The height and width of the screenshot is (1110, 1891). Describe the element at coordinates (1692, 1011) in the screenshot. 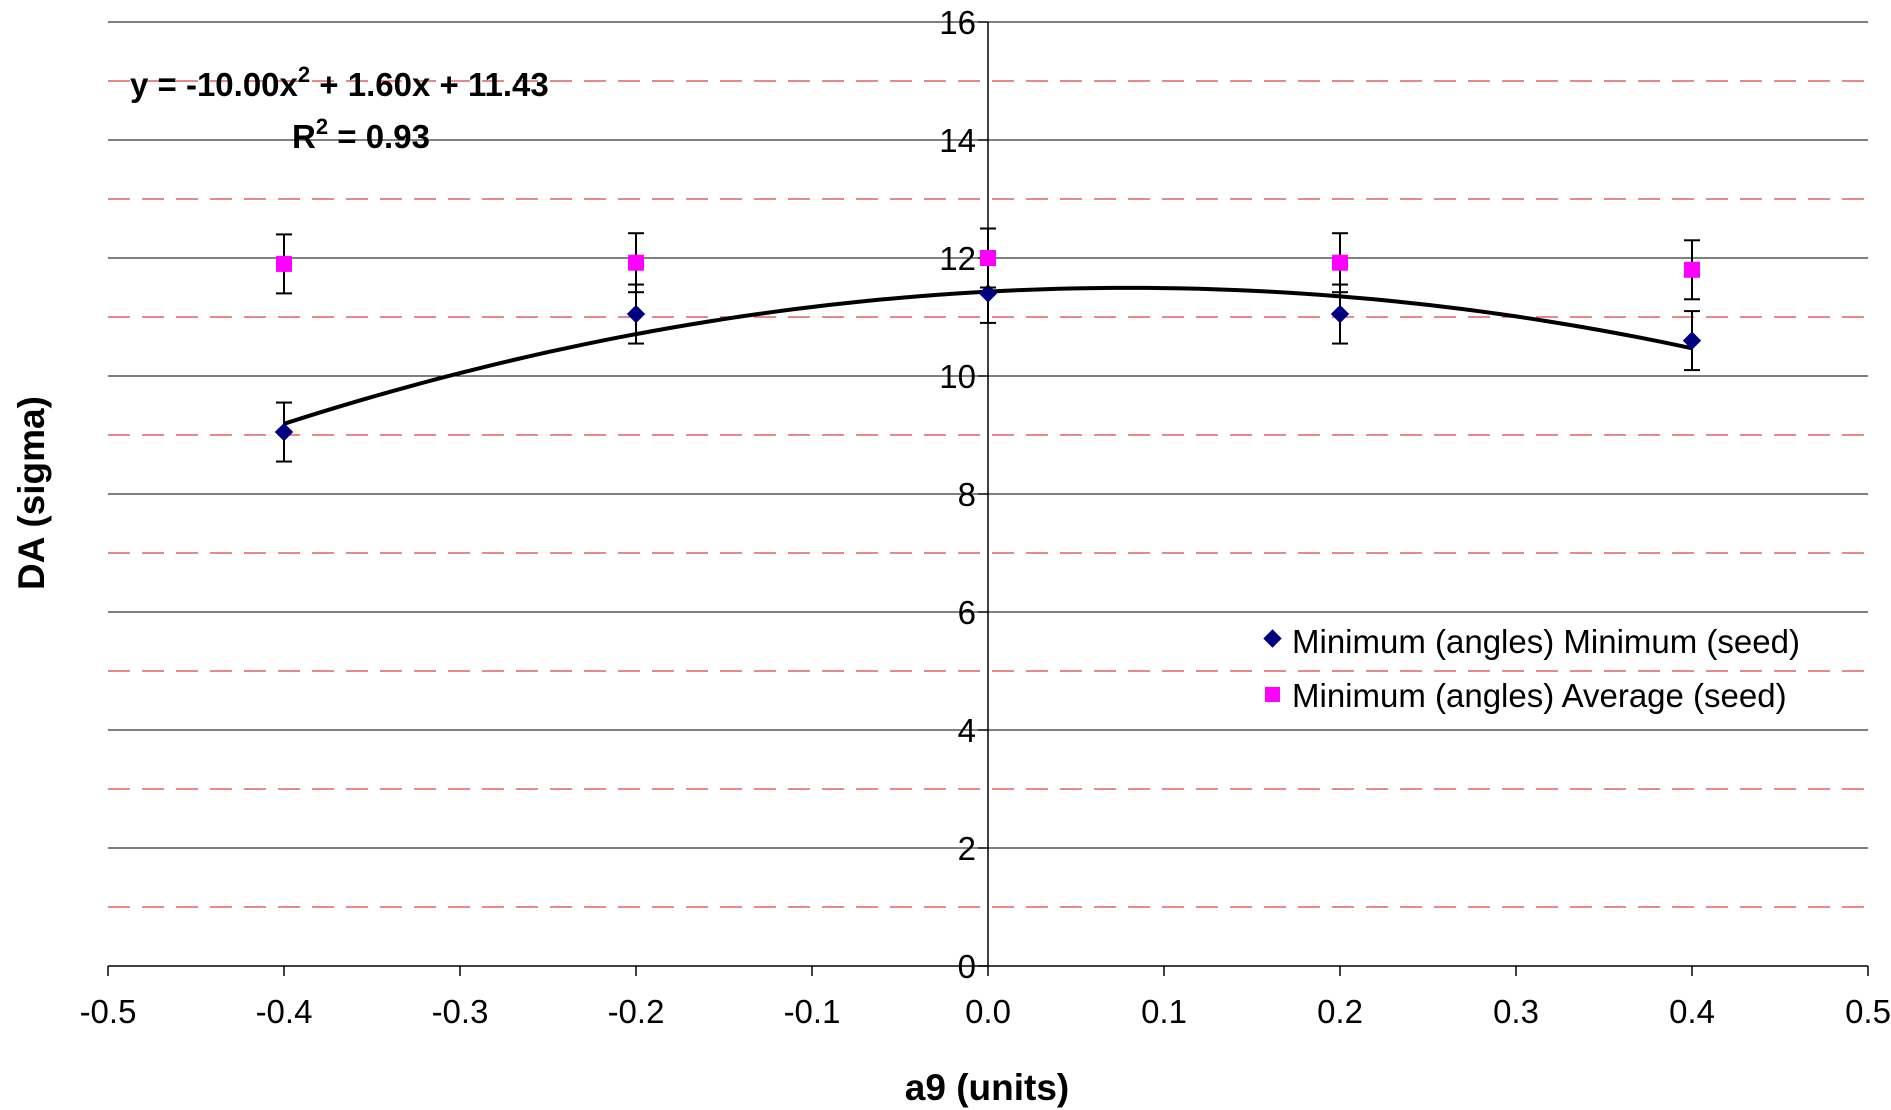

I see `x-tick-label: 0.4` at that location.